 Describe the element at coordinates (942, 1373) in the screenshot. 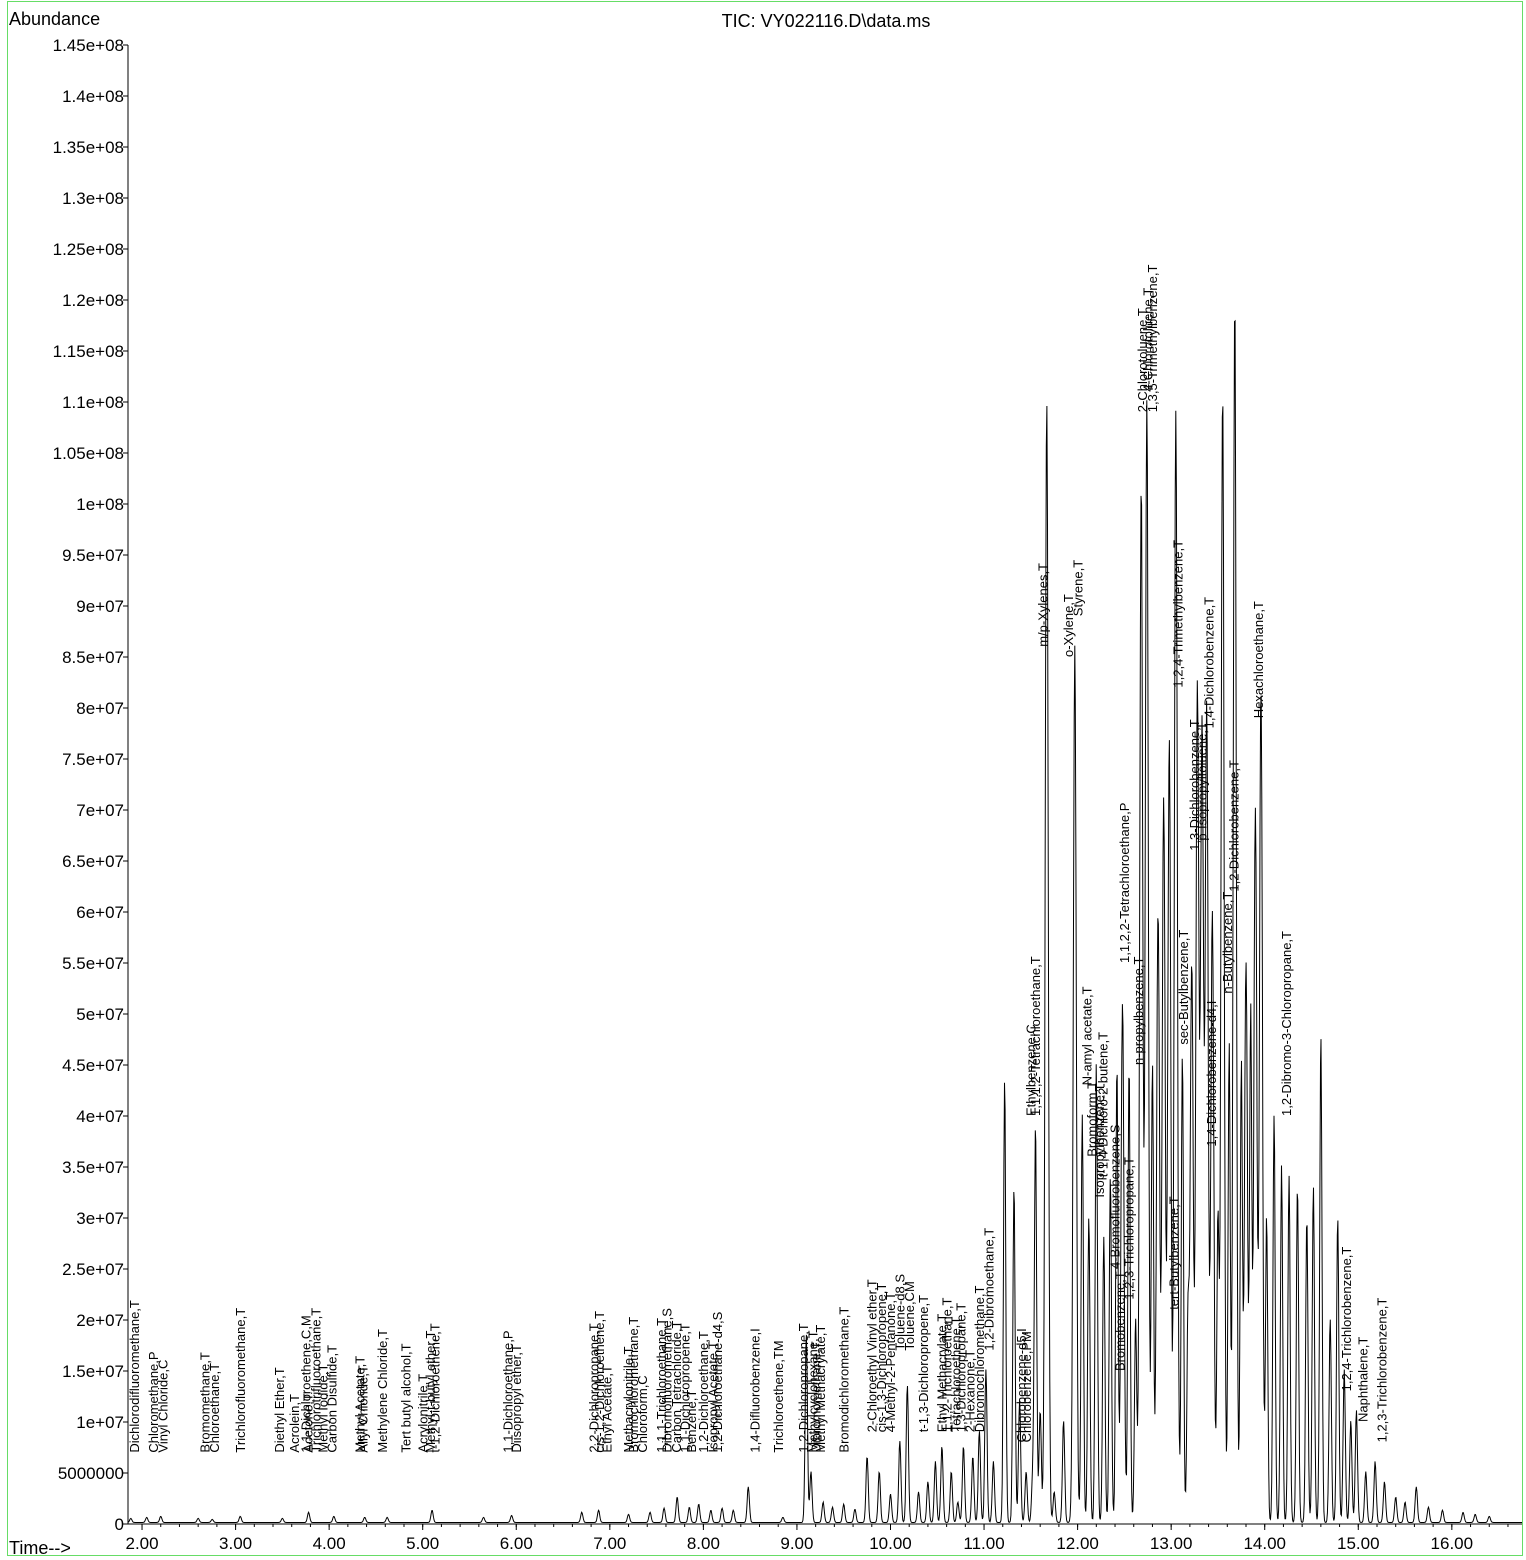

I see `peak-label: Ethyl Methacrylate,T` at that location.